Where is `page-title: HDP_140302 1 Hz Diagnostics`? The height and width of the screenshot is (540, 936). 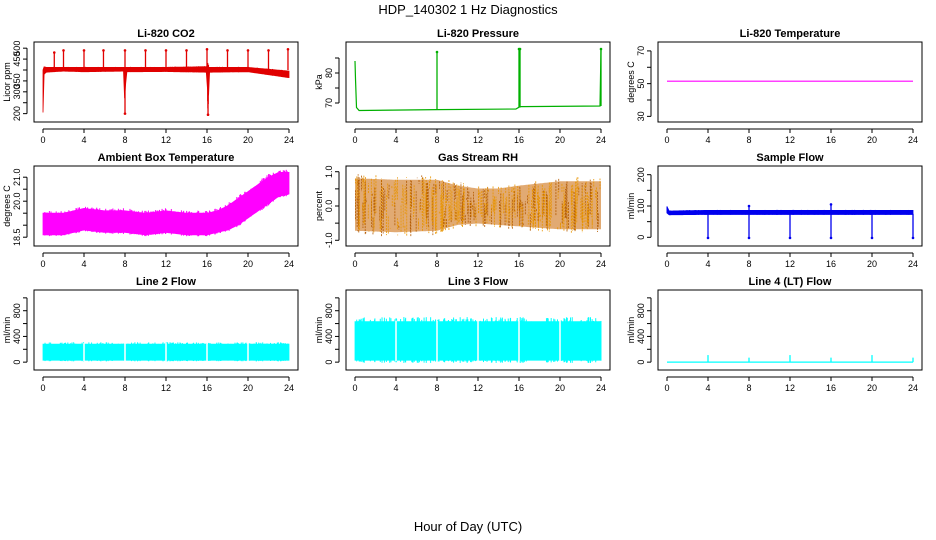
page-title: HDP_140302 1 Hz Diagnostics is located at coordinates (468, 9).